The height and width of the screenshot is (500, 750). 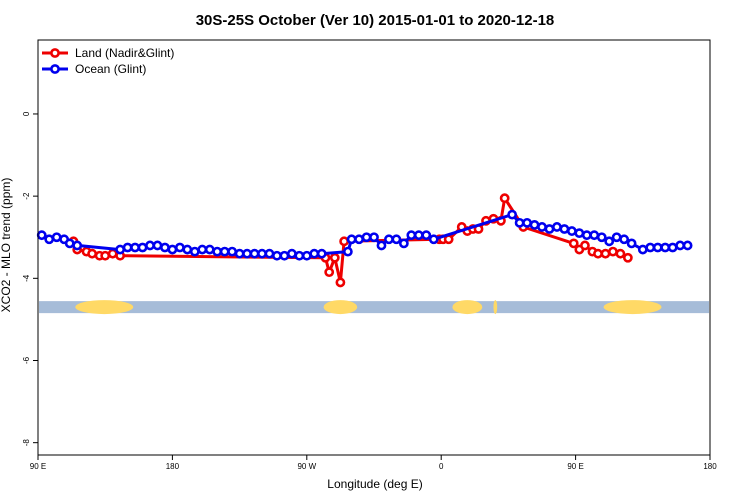 I want to click on x-tick-label: 90 W, so click(x=306, y=466).